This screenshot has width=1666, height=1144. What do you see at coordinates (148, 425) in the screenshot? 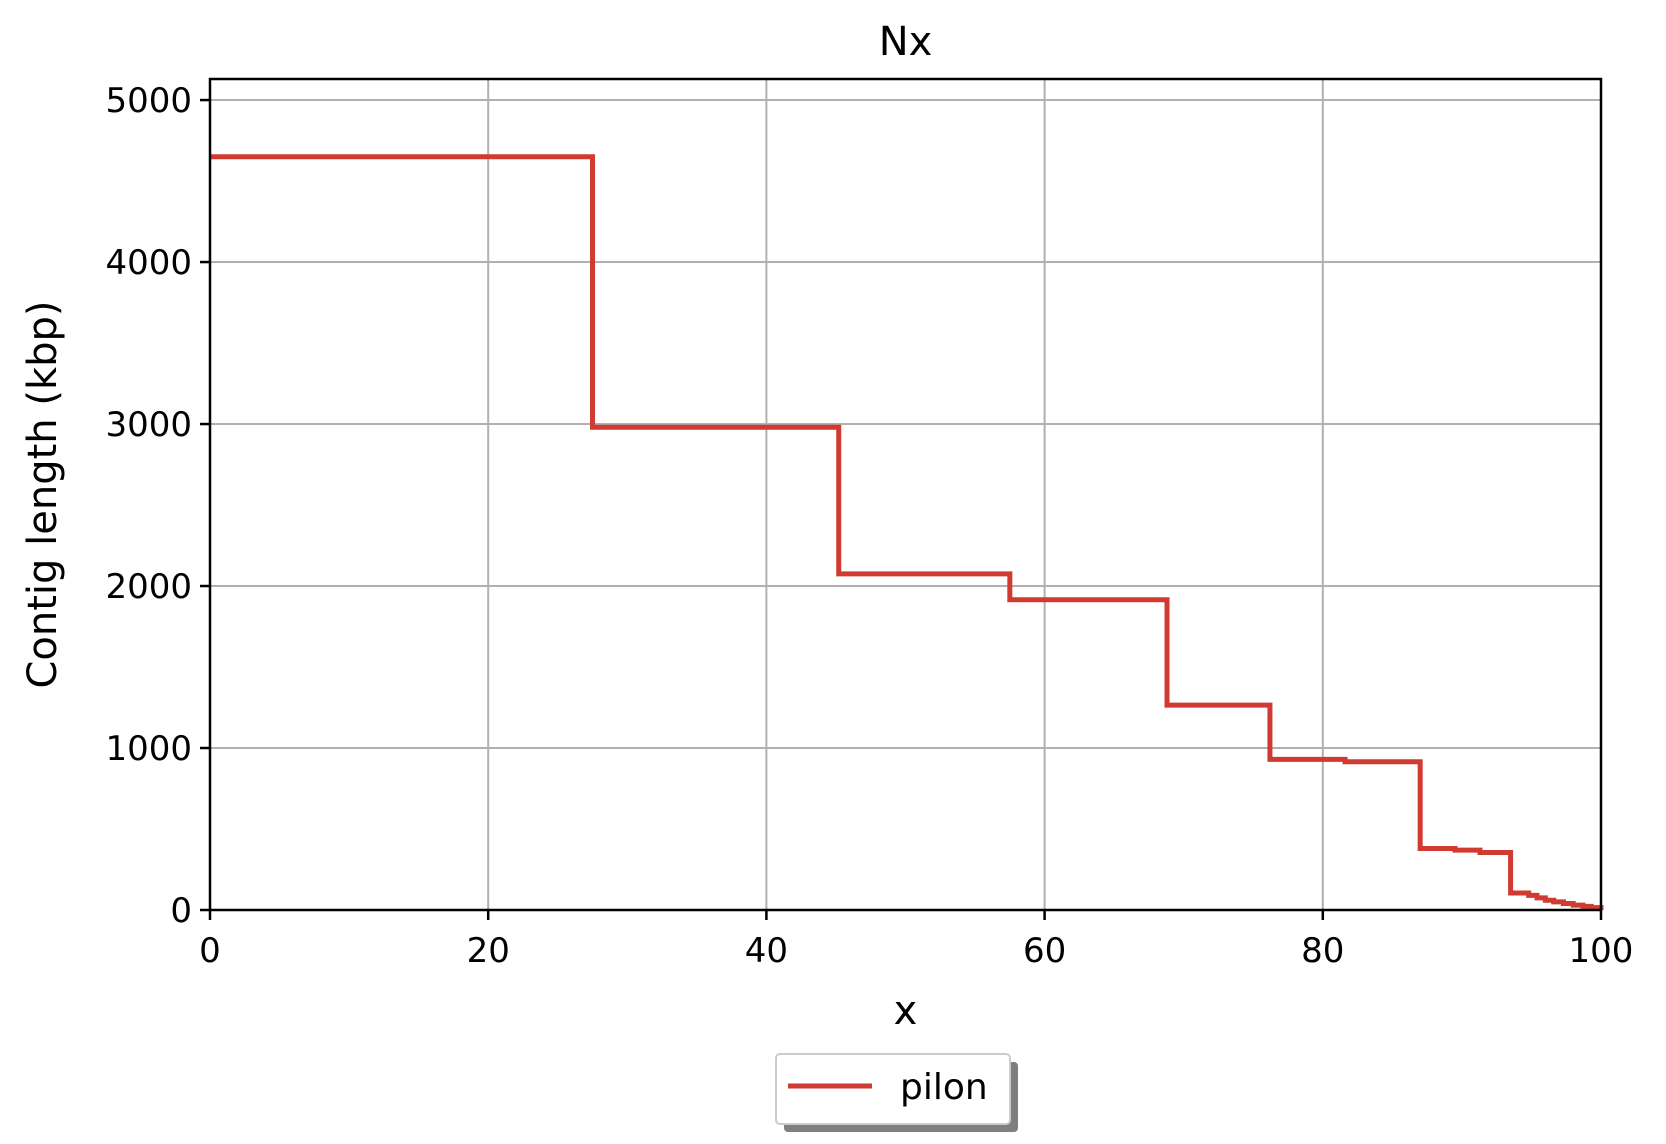
I see `y-tick-label: 3000` at bounding box center [148, 425].